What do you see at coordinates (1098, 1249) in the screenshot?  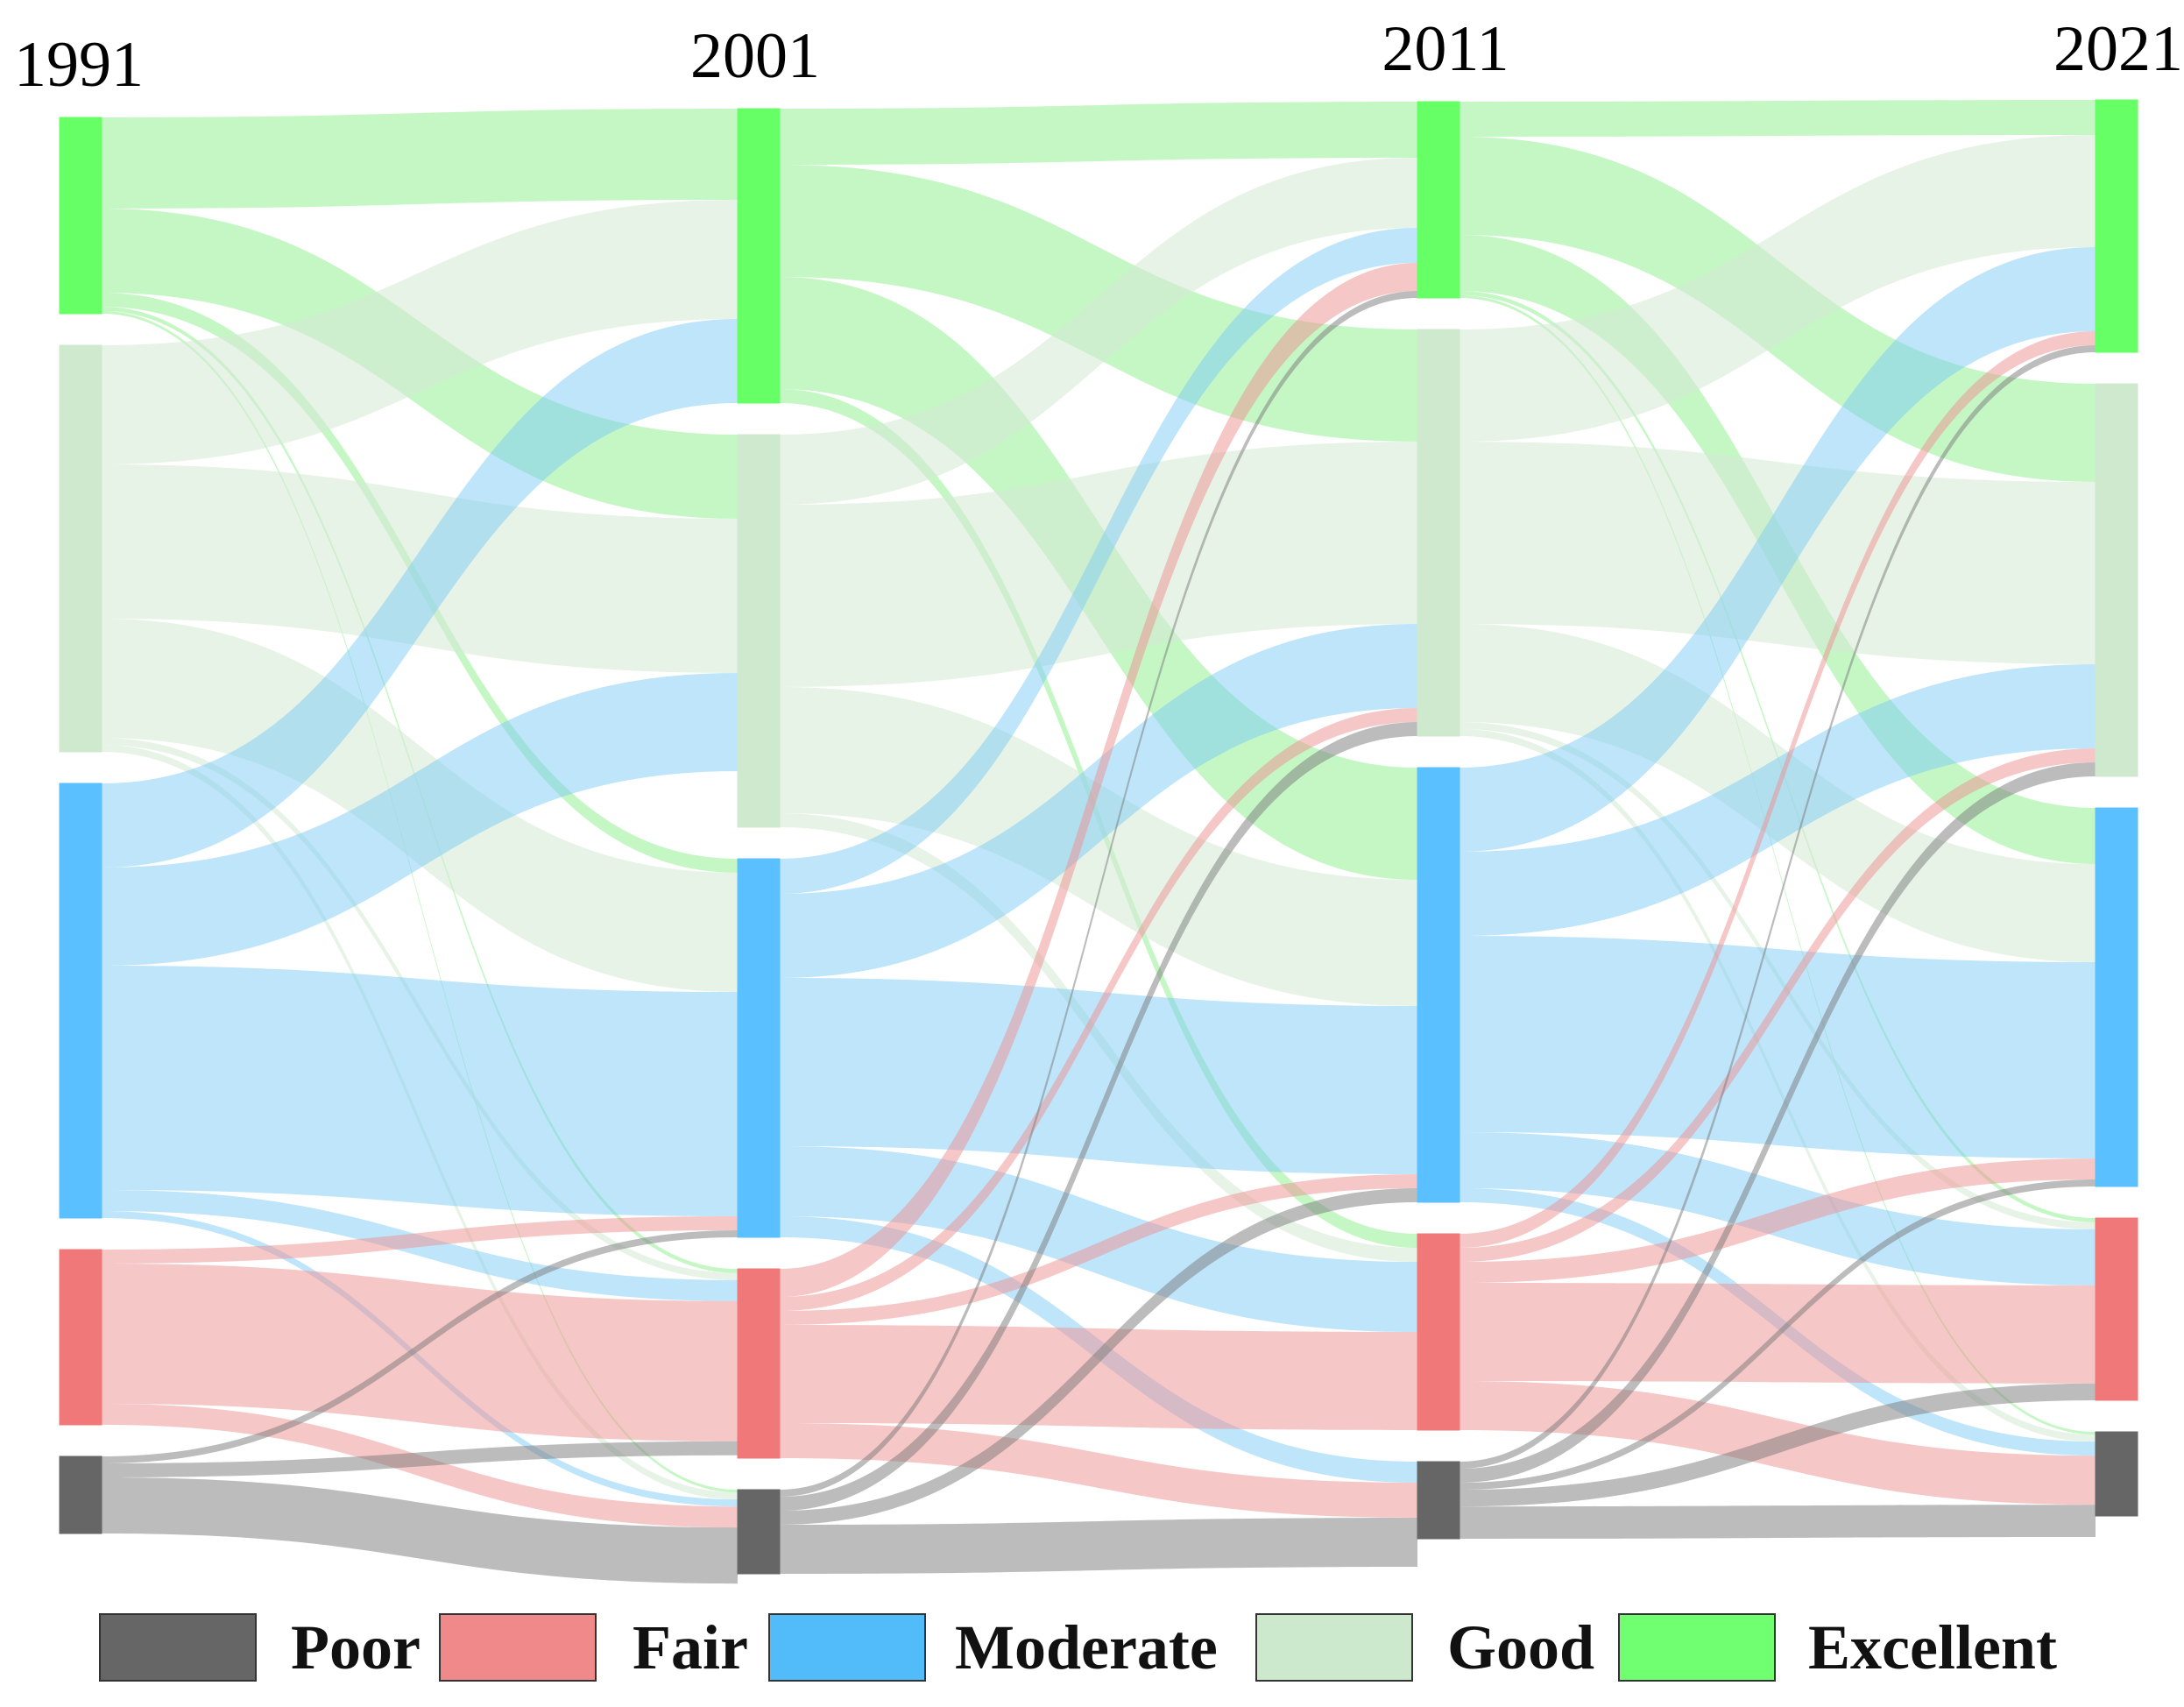 I see `flow-2001-fair-to-2011-moderate` at bounding box center [1098, 1249].